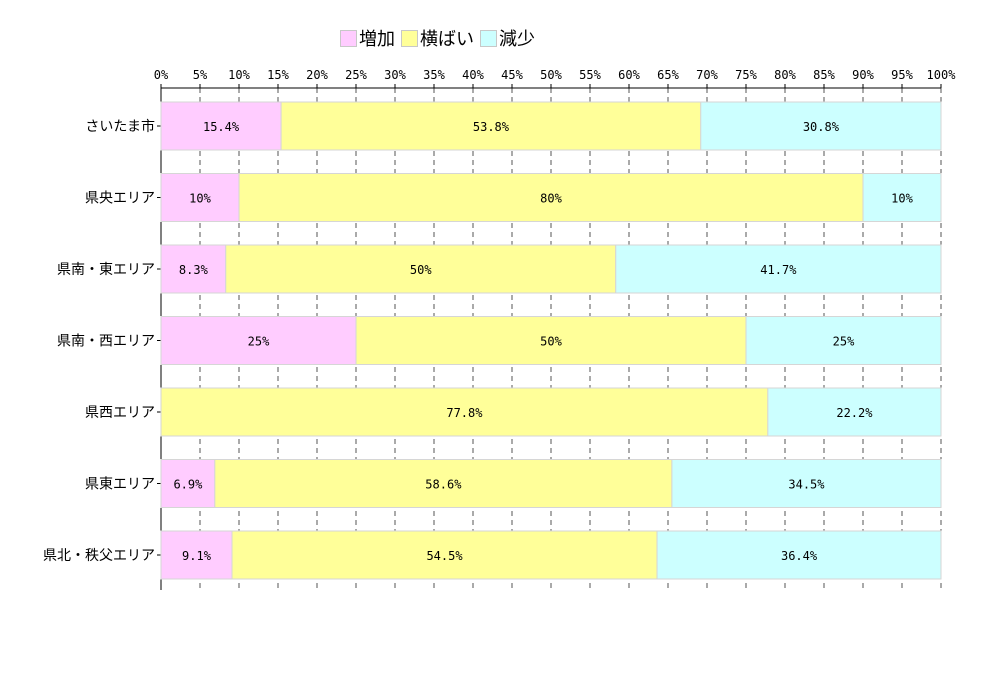 The image size is (1000, 700). What do you see at coordinates (512, 75) in the screenshot?
I see `x-tick-label: 45%` at bounding box center [512, 75].